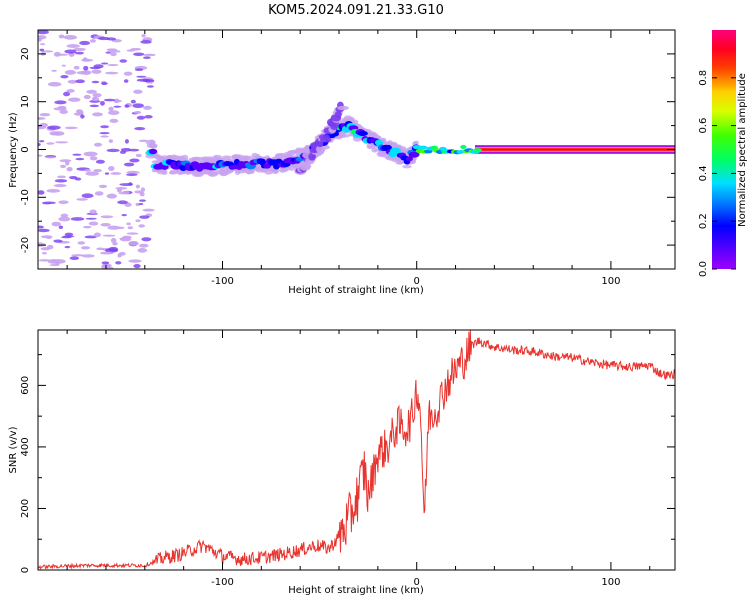 Image resolution: width=750 pixels, height=600 pixels. Describe the element at coordinates (574, 149) in the screenshot. I see `flat-band-core` at that location.